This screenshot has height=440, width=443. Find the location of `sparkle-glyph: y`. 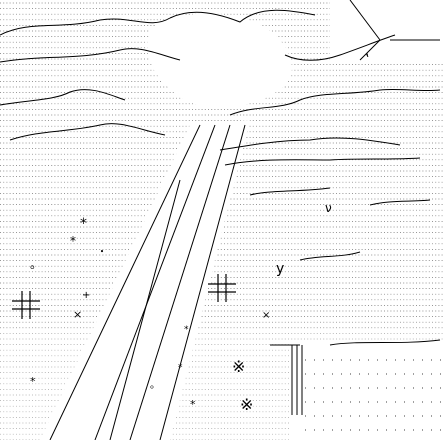

sparkle-glyph: y is located at coordinates (280, 269).